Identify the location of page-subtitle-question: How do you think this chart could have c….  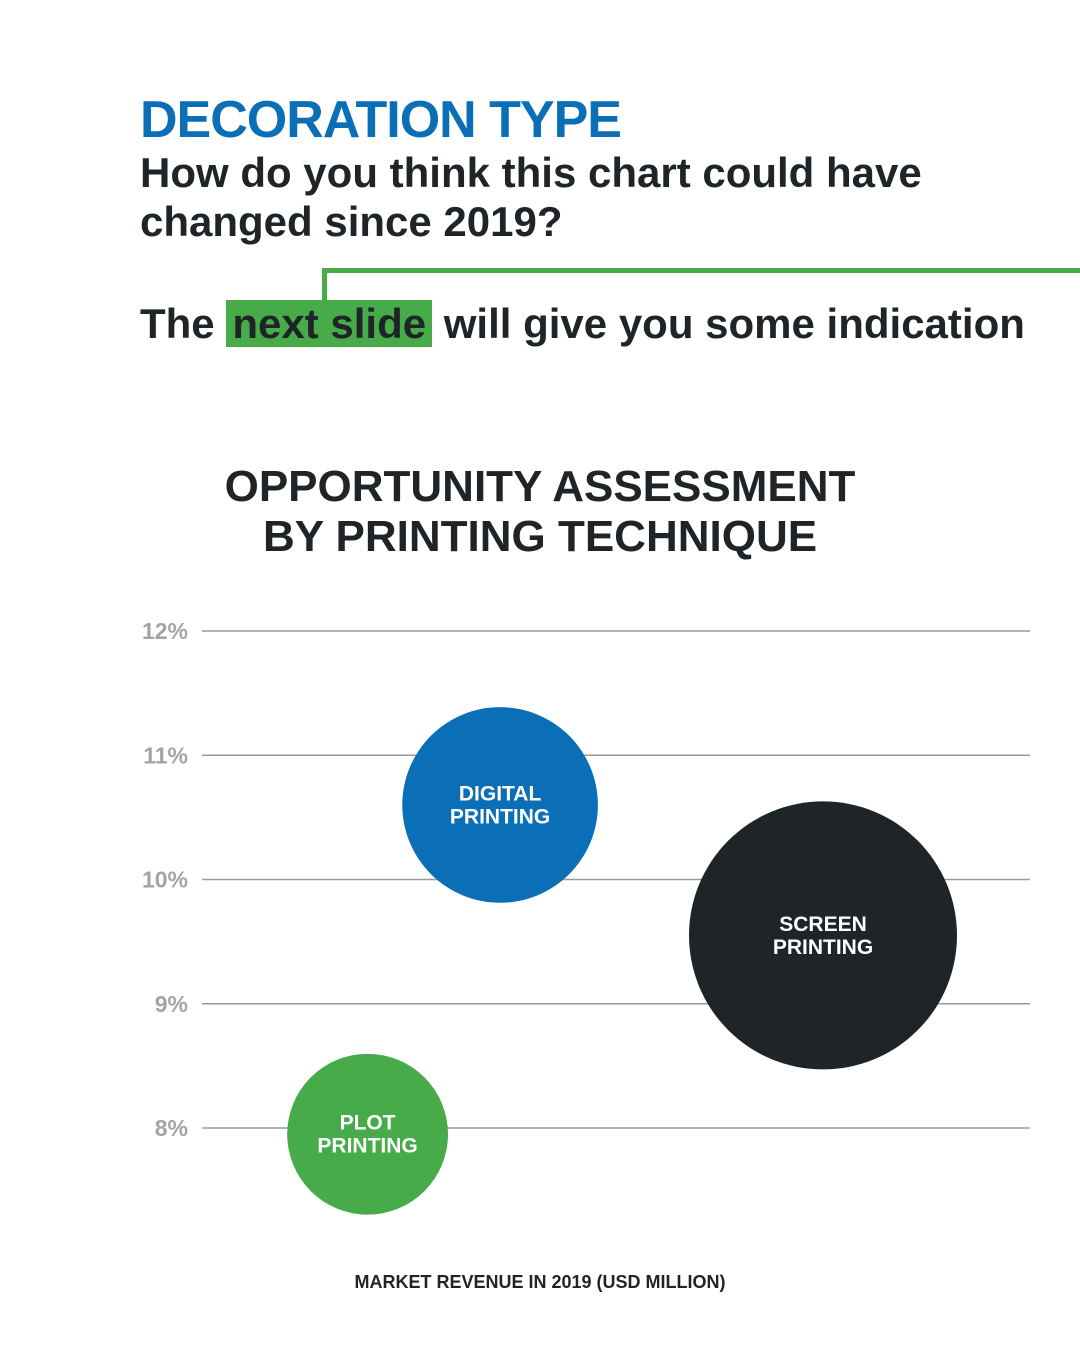
(531, 197).